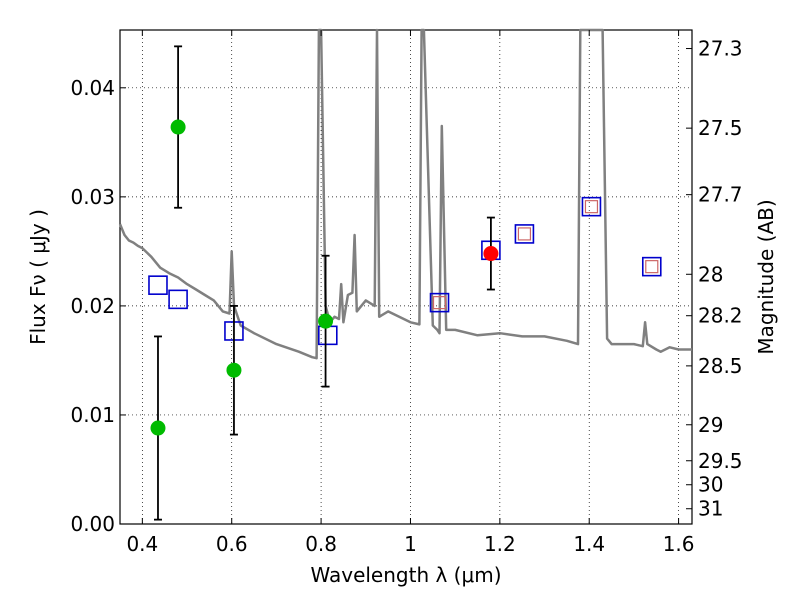  I want to click on x-axis-label: Wavelength λ (μm), so click(405, 575).